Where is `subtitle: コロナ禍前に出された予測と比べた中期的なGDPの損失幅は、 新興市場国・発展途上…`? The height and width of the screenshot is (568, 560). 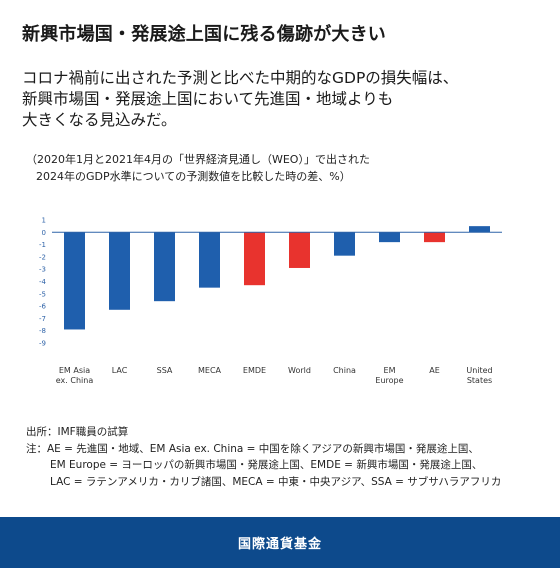 subtitle: コロナ禍前に出された予測と比べた中期的なGDPの損失幅は、 新興市場国・発展途上… is located at coordinates (282, 99).